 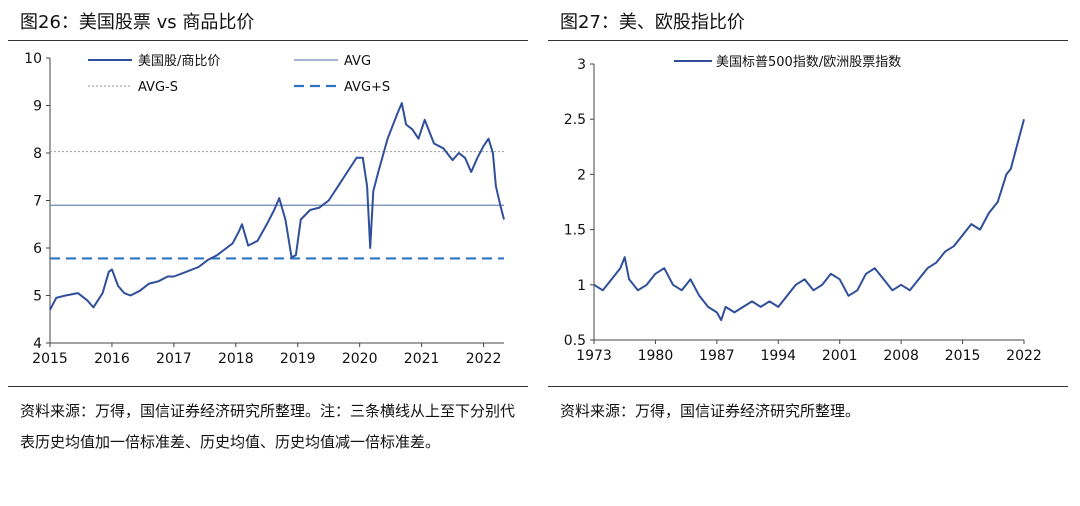 What do you see at coordinates (778, 356) in the screenshot?
I see `x-tick-label: 1994` at bounding box center [778, 356].